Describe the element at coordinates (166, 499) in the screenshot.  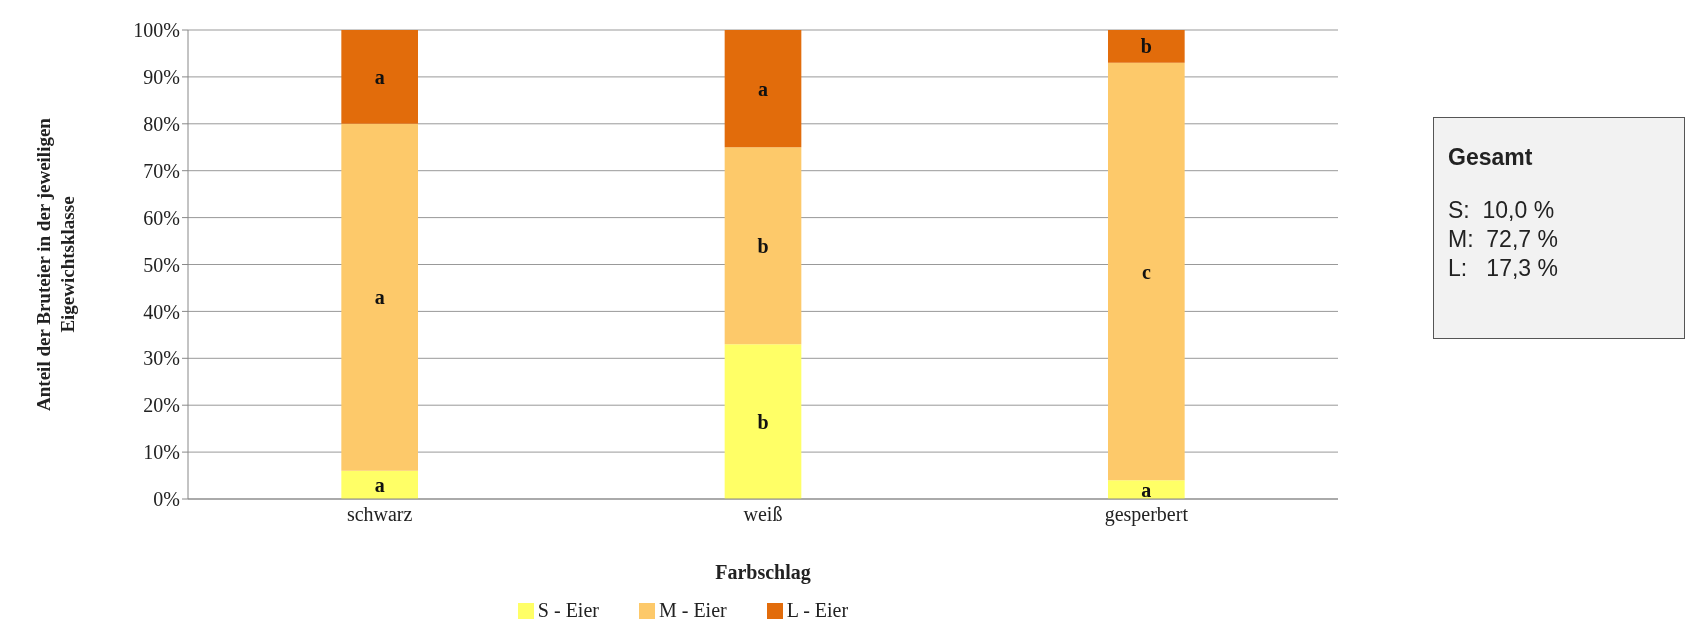
I see `y-tick-label: 0%` at that location.